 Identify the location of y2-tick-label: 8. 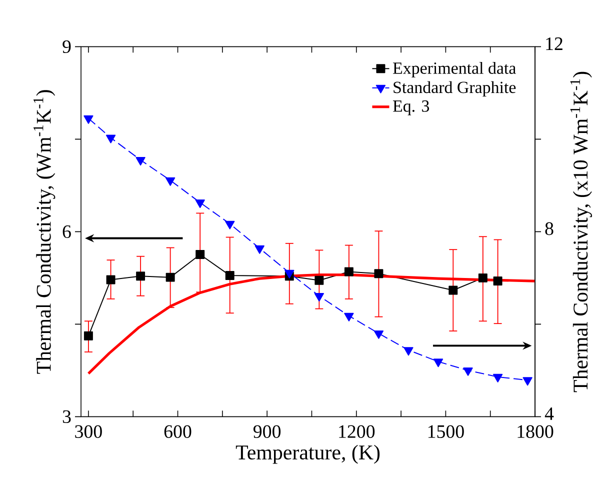
(549, 229).